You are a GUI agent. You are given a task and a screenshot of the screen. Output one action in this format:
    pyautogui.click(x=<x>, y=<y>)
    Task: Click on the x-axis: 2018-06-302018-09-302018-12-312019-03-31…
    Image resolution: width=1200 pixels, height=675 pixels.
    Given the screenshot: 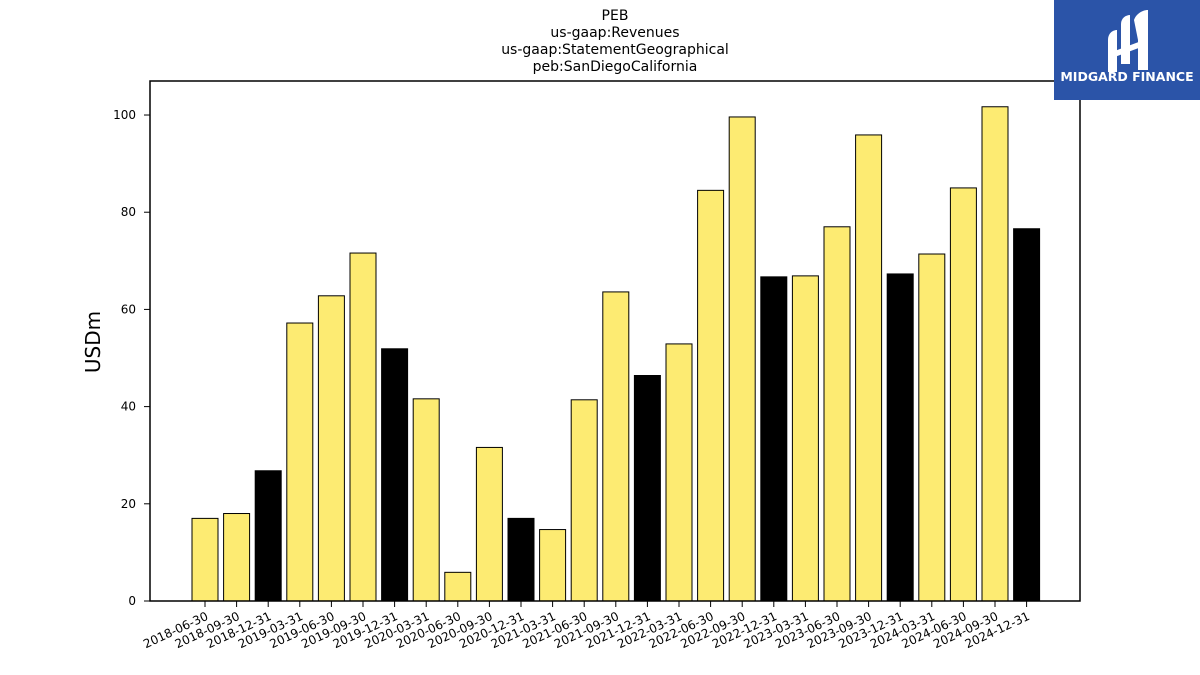 What is the action you would take?
    pyautogui.click(x=586, y=626)
    